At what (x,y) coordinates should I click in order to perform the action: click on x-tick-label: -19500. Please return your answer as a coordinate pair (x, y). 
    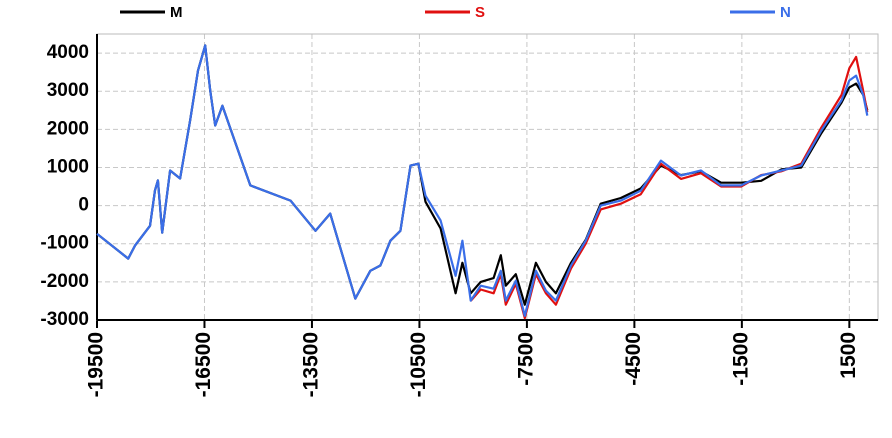
    Looking at the image, I should click on (96, 364).